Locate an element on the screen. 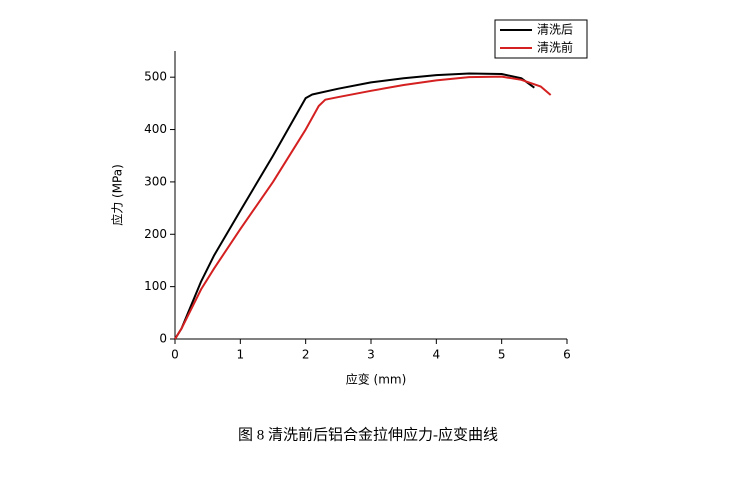 This screenshot has width=738, height=490. x-axis-label: 应变 (mm) is located at coordinates (376, 379).